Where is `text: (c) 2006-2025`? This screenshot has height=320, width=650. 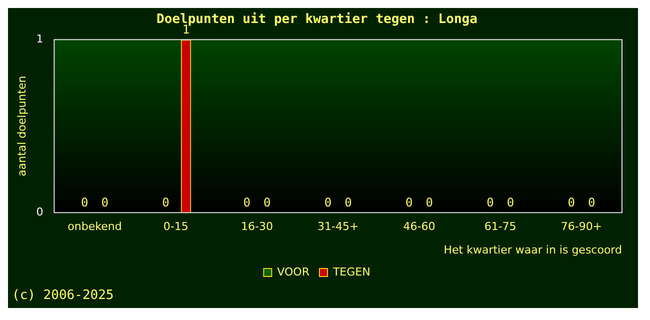 text: (c) 2006-2025 is located at coordinates (63, 295).